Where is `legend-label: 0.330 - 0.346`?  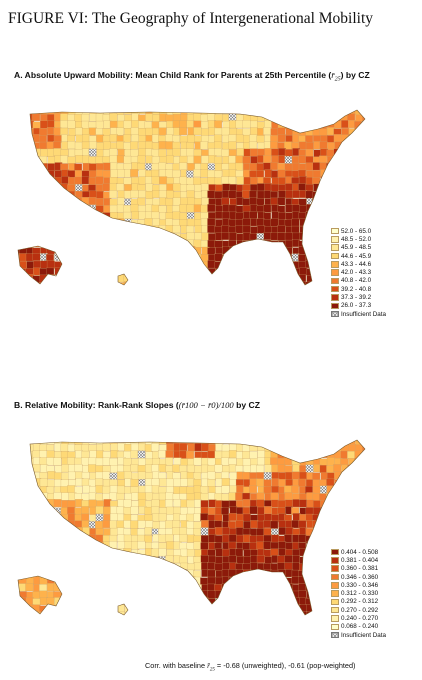 legend-label: 0.330 - 0.346 is located at coordinates (360, 585).